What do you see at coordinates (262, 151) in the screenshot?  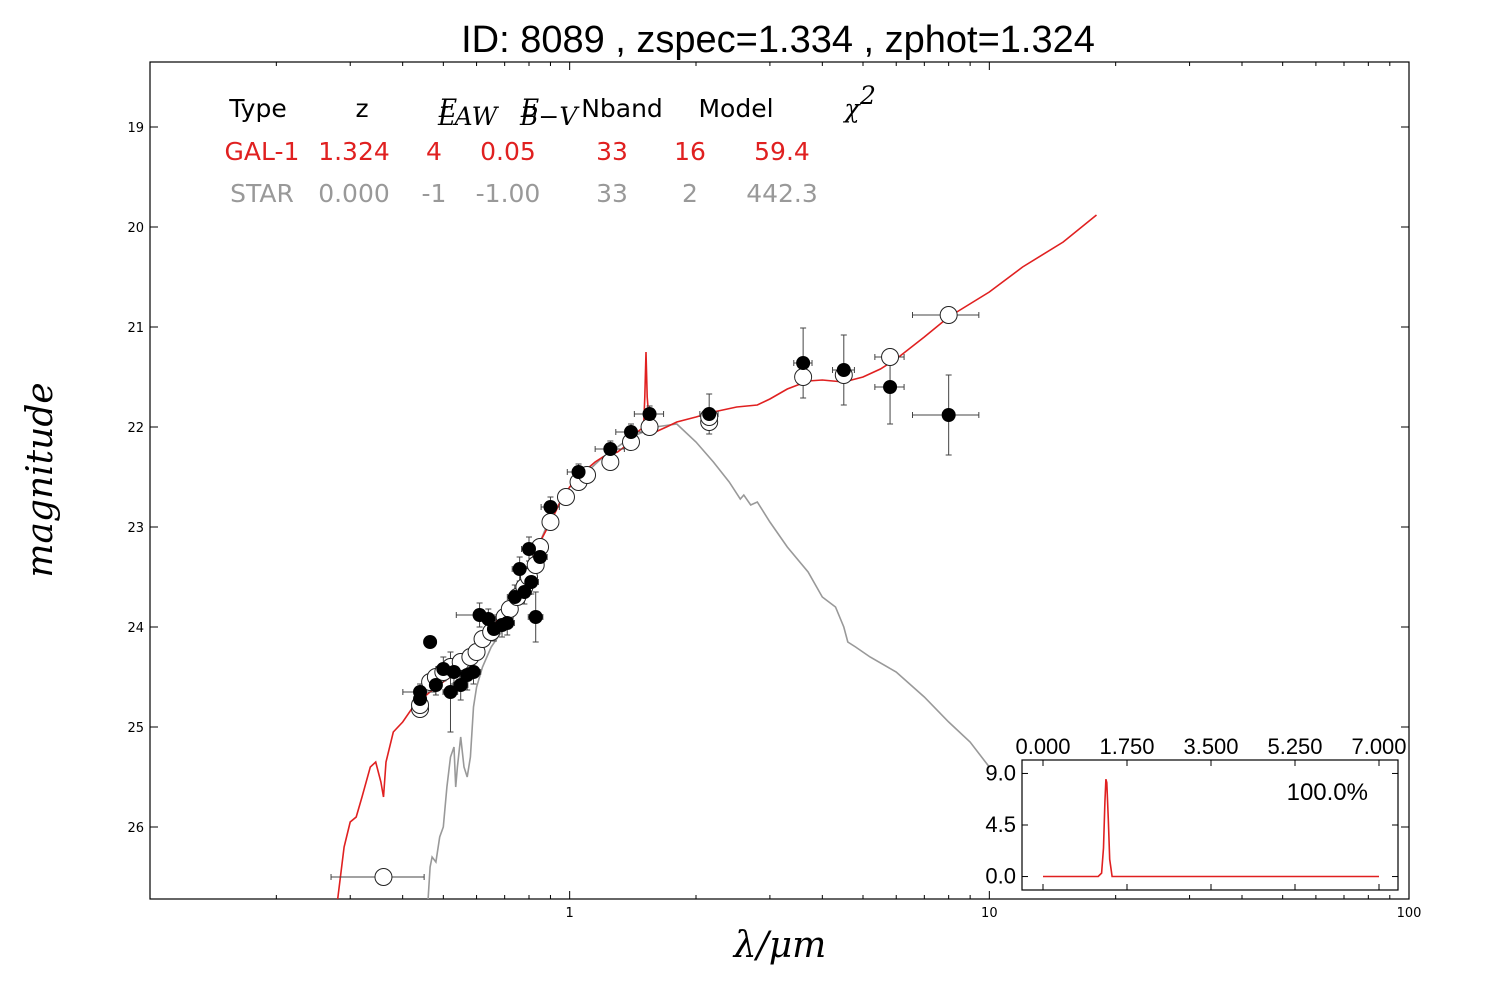 I see `fit-cell: GAL-1` at bounding box center [262, 151].